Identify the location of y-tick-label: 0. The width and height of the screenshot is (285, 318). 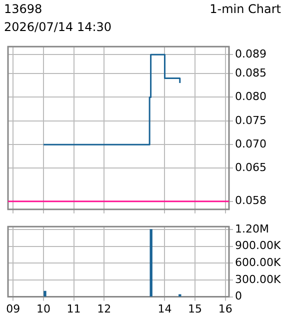
(238, 296).